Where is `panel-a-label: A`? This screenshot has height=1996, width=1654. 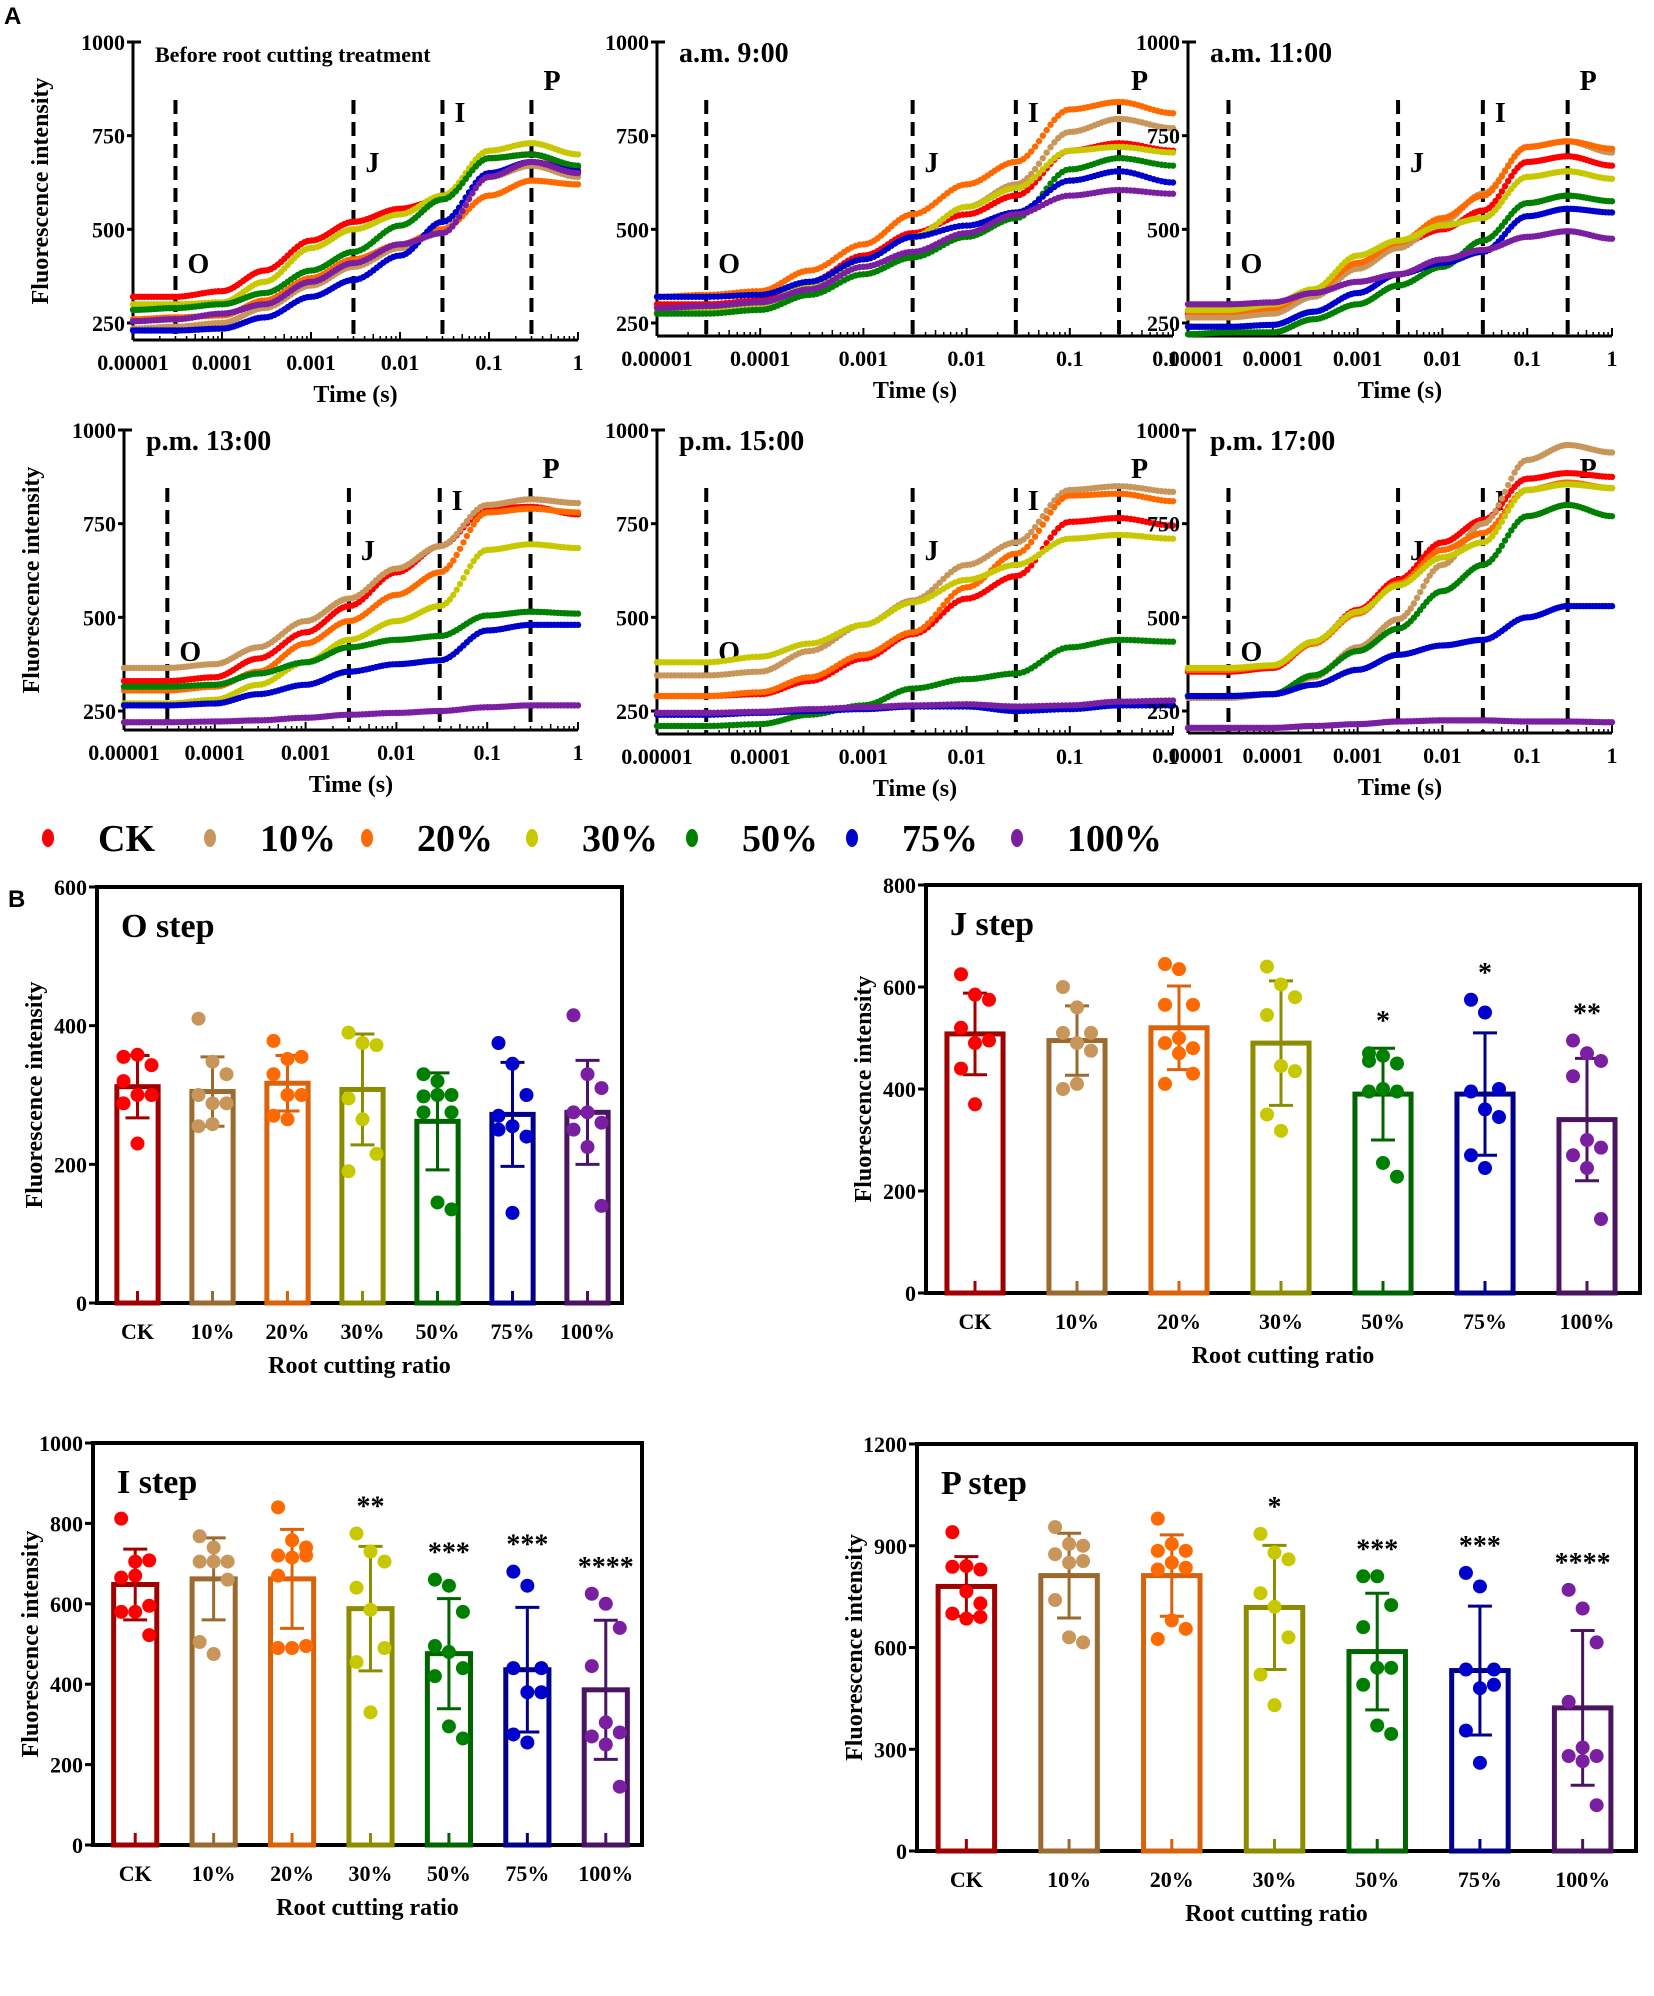 panel-a-label: A is located at coordinates (12, 16).